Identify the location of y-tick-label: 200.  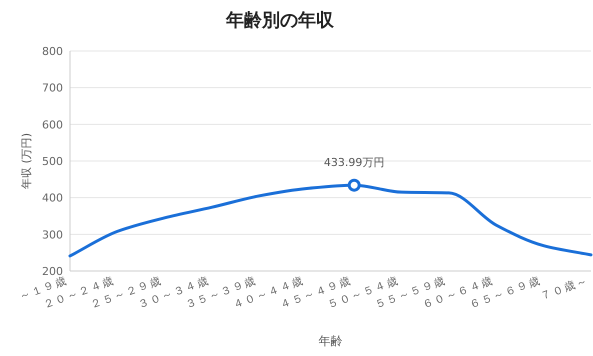
(52, 271).